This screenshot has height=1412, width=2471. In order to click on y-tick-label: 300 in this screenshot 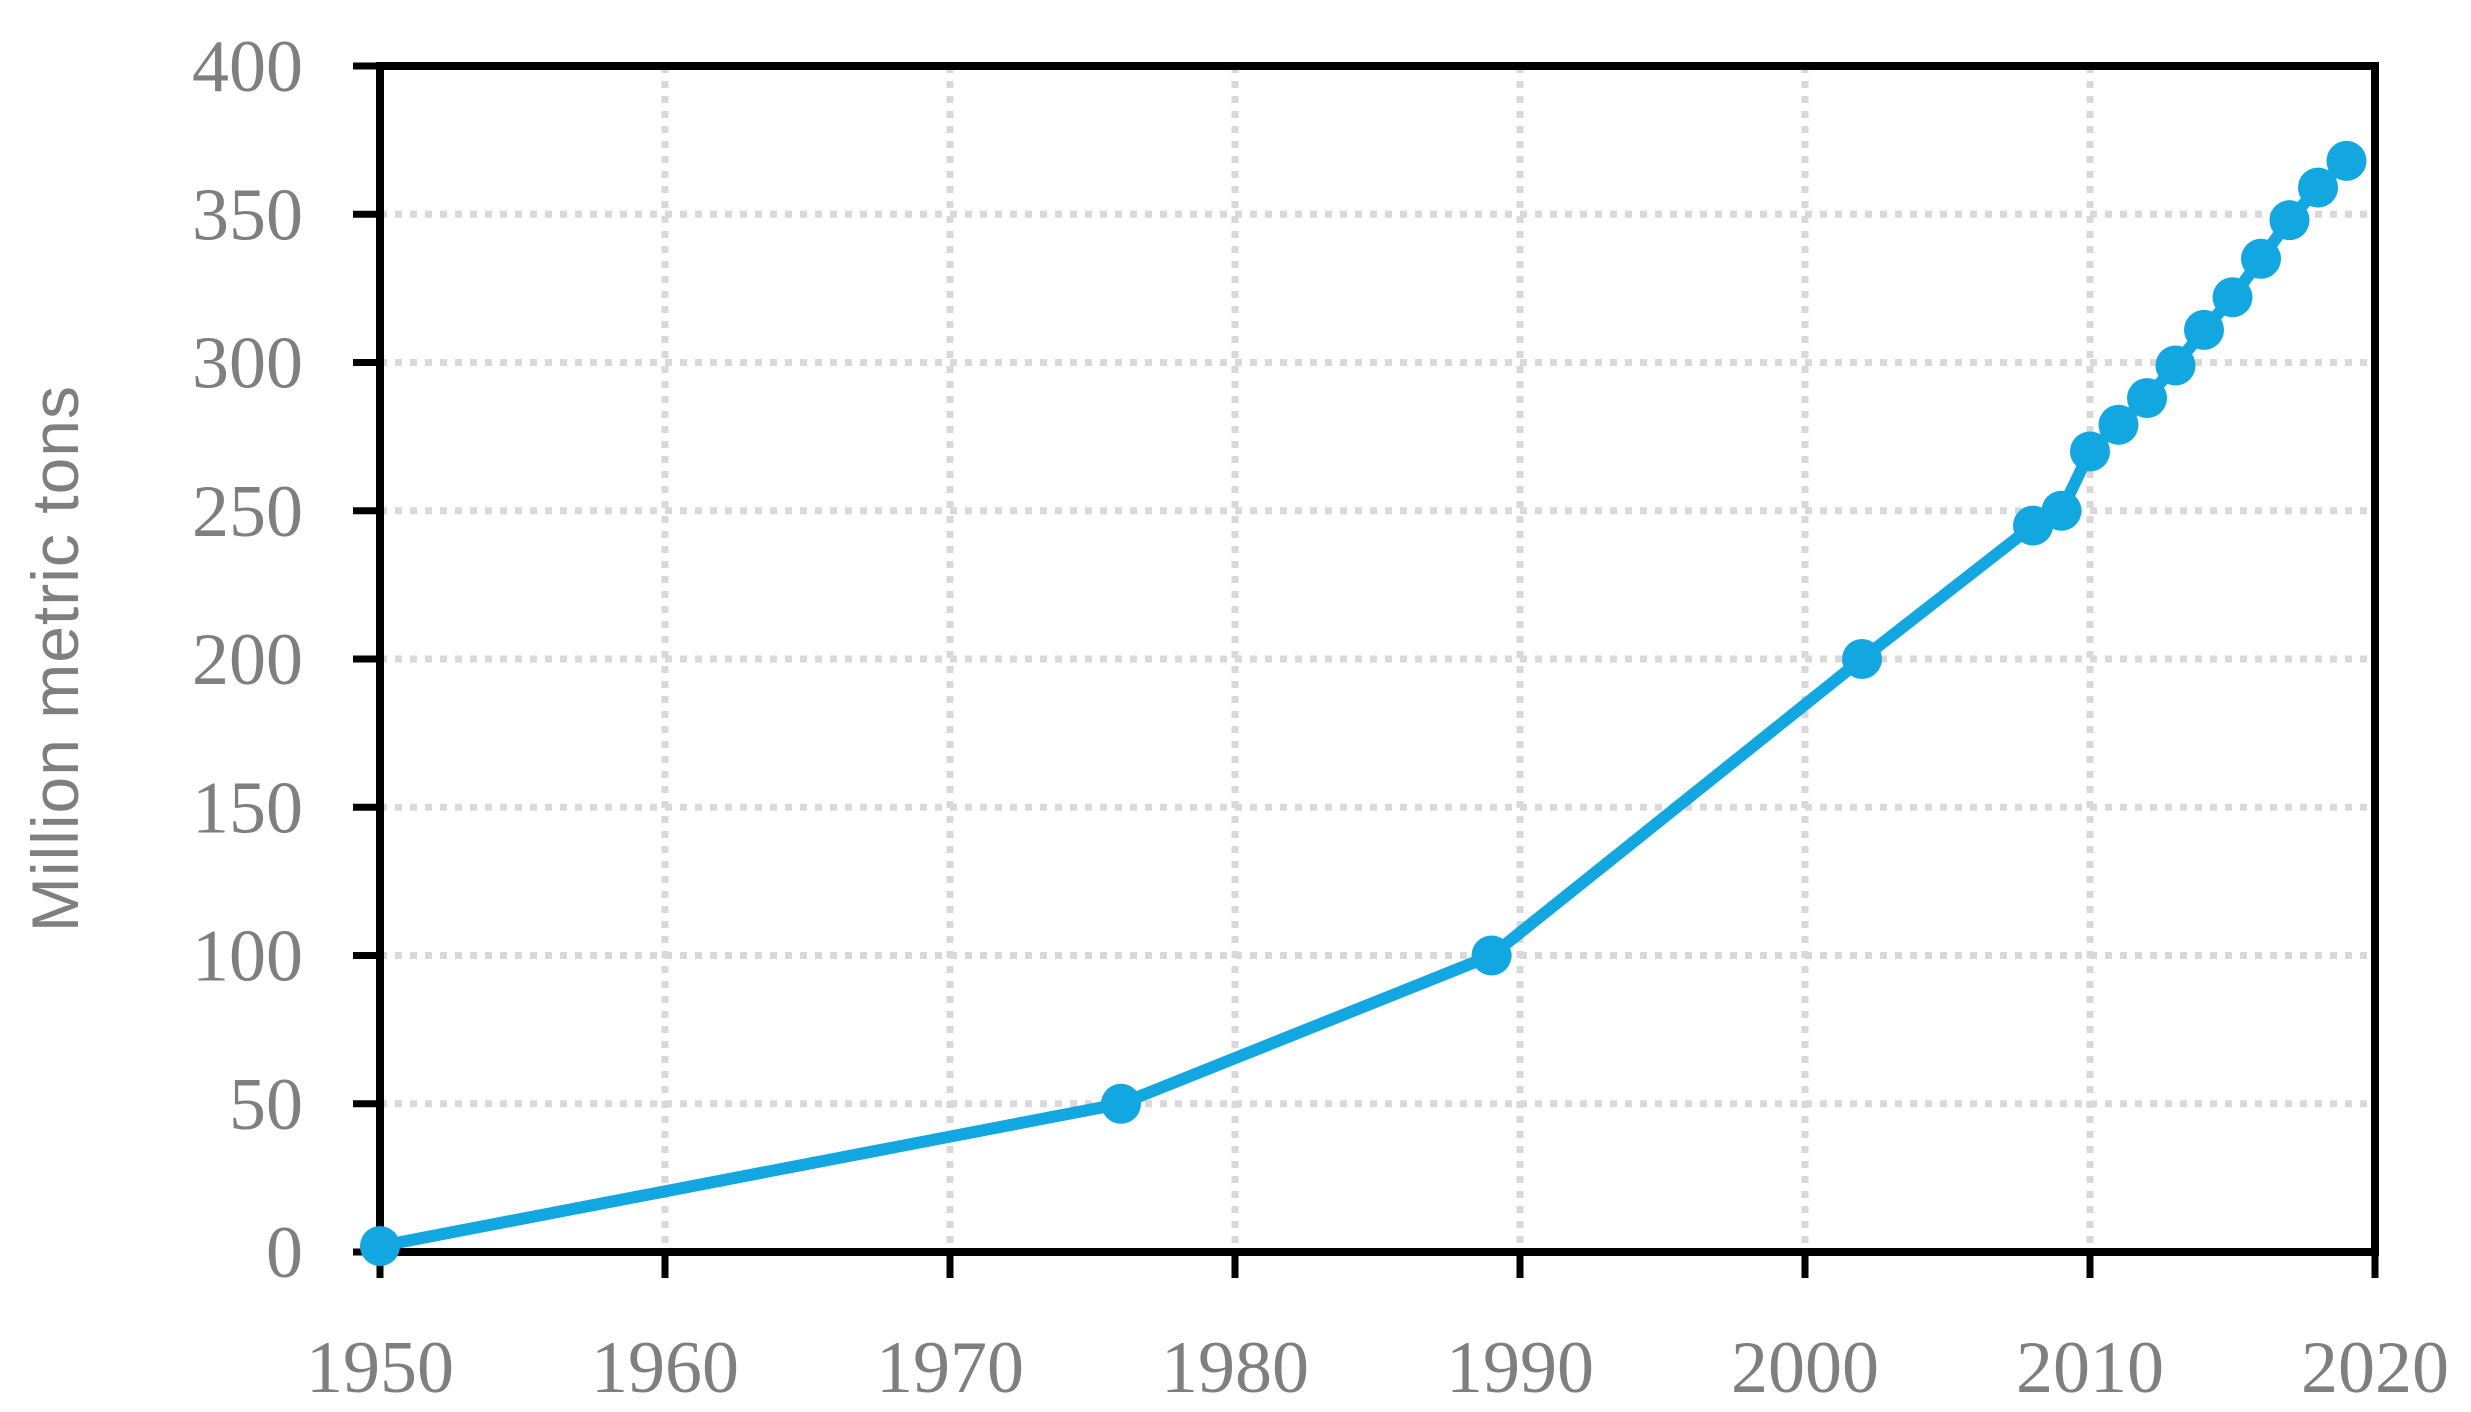, I will do `click(247, 364)`.